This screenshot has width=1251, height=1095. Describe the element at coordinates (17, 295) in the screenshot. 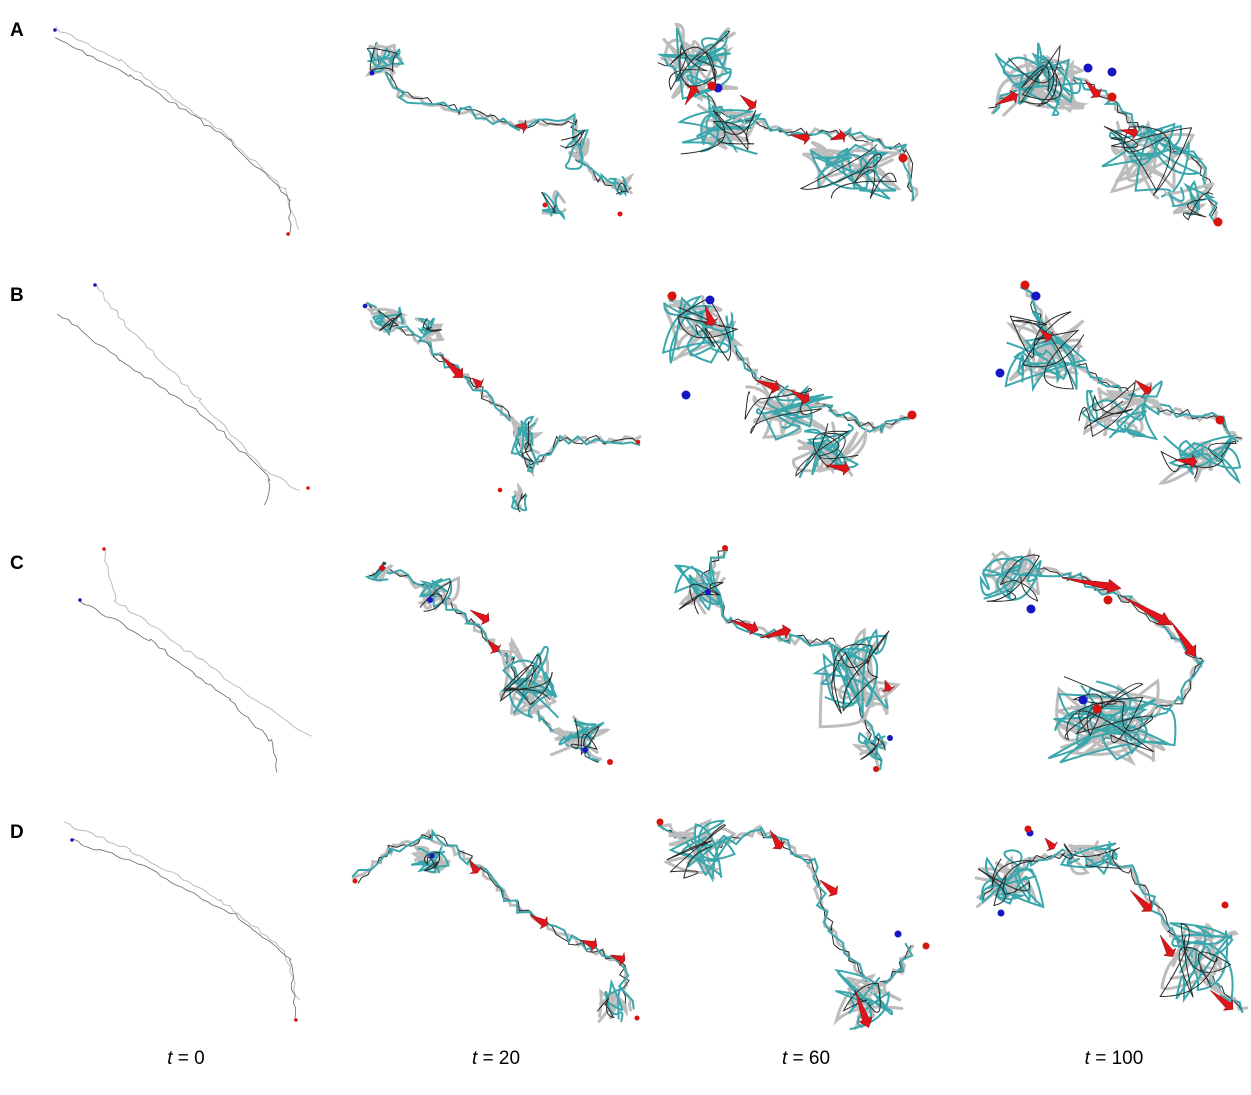

I see `row-label-b: B` at that location.